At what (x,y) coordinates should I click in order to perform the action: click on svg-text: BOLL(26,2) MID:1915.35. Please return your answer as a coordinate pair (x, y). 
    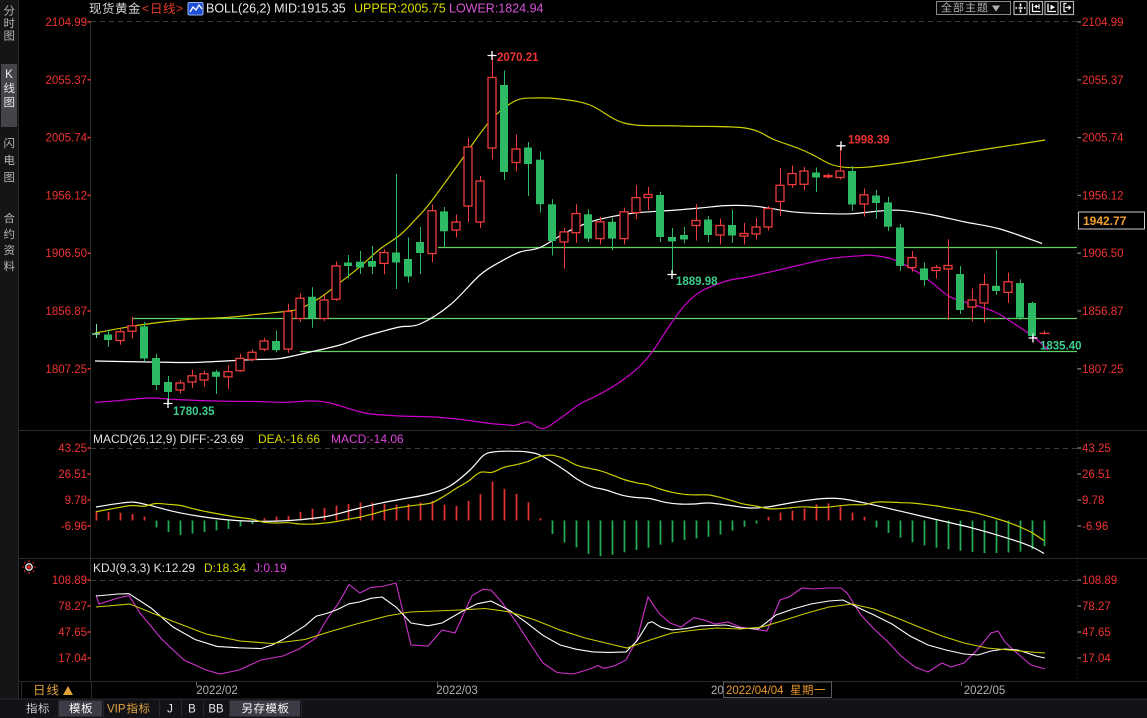
    Looking at the image, I should click on (276, 9).